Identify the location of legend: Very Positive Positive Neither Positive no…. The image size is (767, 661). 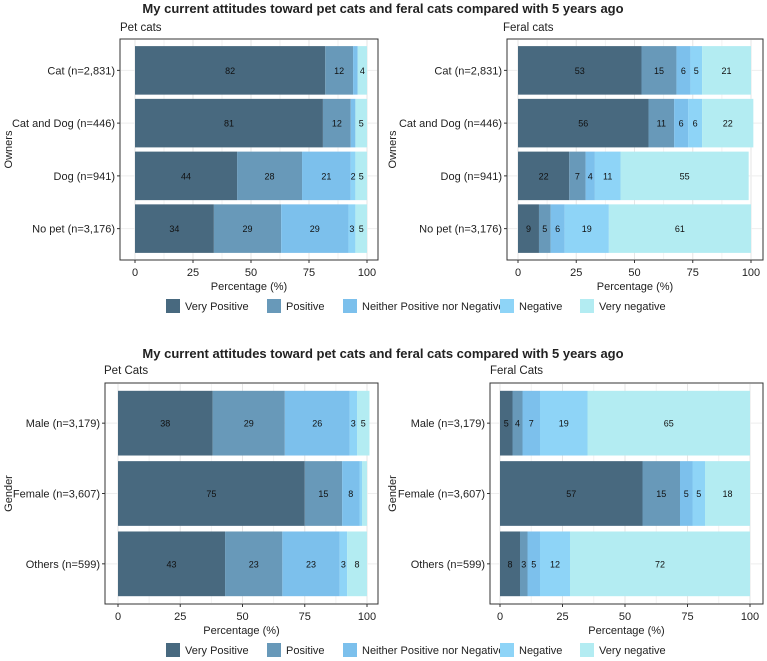
(416, 306).